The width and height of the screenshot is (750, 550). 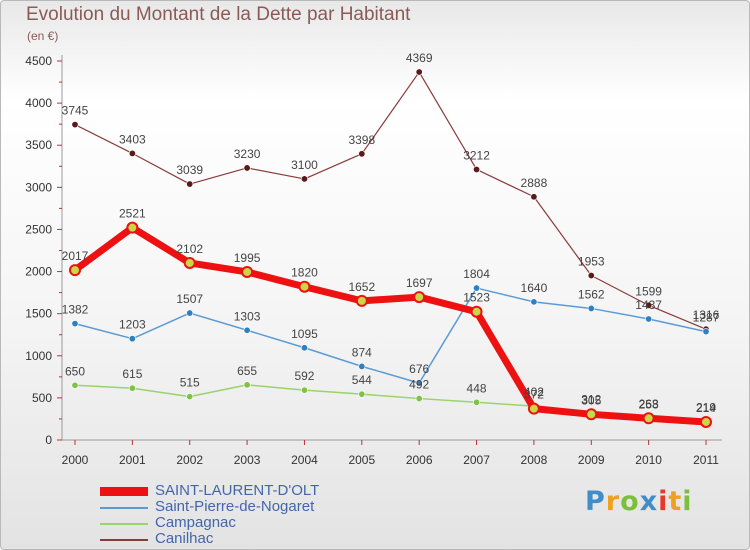 What do you see at coordinates (591, 294) in the screenshot?
I see `data-label-saint-pierre: 1562` at bounding box center [591, 294].